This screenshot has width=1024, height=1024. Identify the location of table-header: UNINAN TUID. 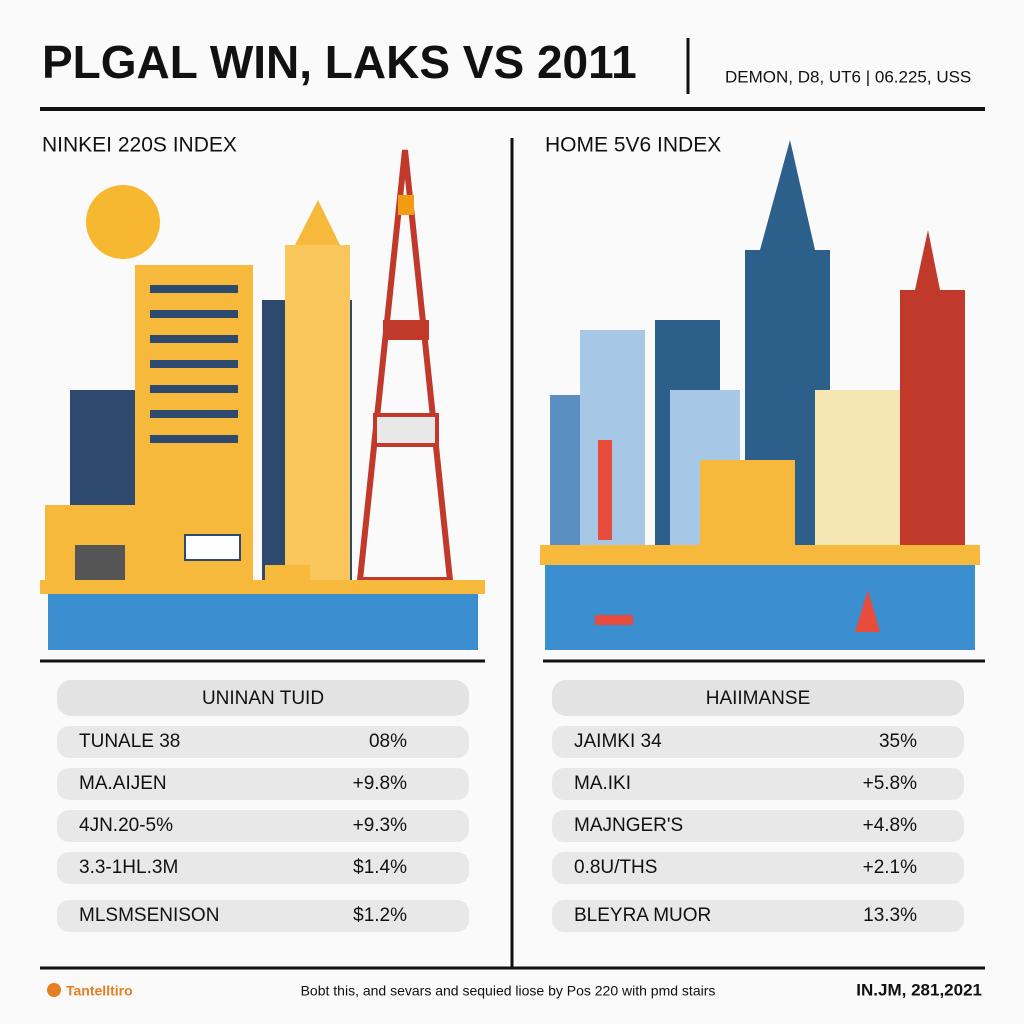
(263, 698).